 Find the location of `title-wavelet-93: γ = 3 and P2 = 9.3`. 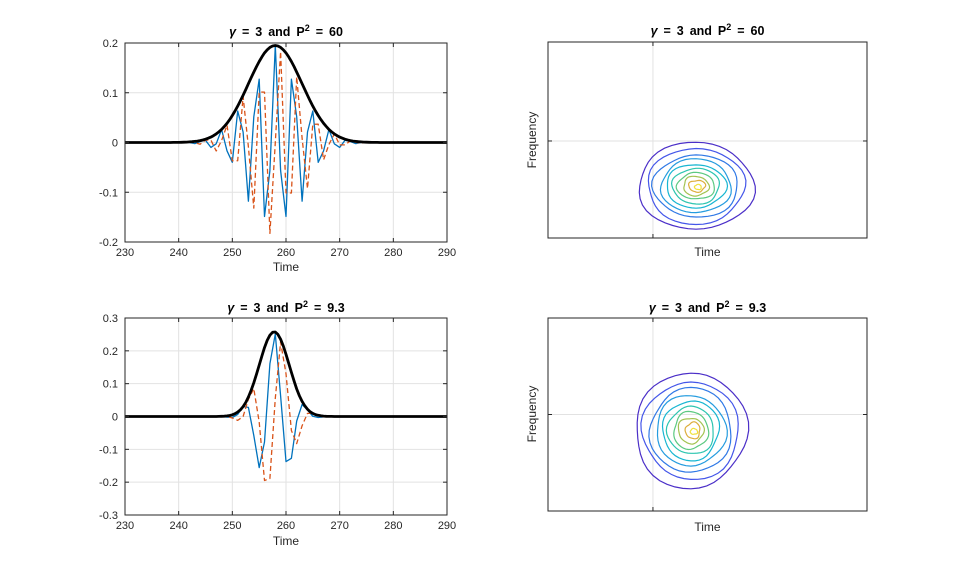

title-wavelet-93: γ = 3 and P2 = 9.3 is located at coordinates (286, 306).